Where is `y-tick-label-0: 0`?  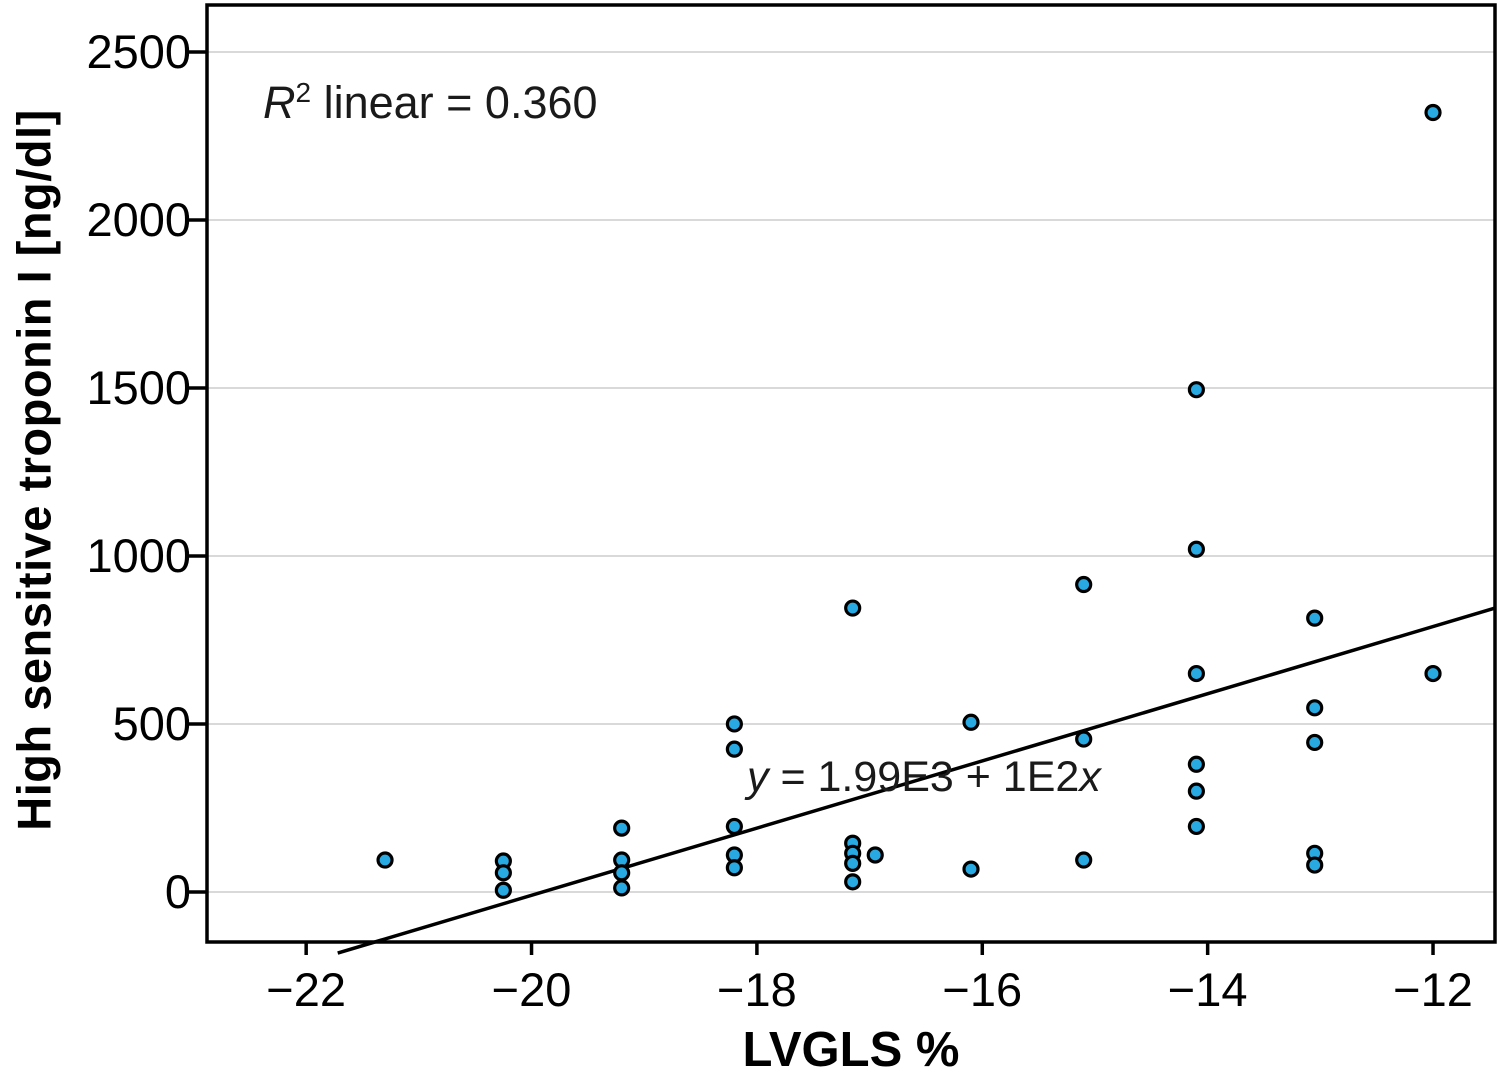
y-tick-label-0: 0 is located at coordinates (177, 891).